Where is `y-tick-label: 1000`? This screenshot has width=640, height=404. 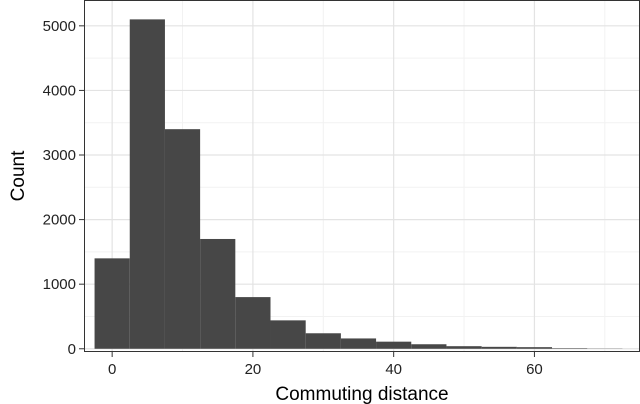
y-tick-label: 1000 is located at coordinates (59, 284).